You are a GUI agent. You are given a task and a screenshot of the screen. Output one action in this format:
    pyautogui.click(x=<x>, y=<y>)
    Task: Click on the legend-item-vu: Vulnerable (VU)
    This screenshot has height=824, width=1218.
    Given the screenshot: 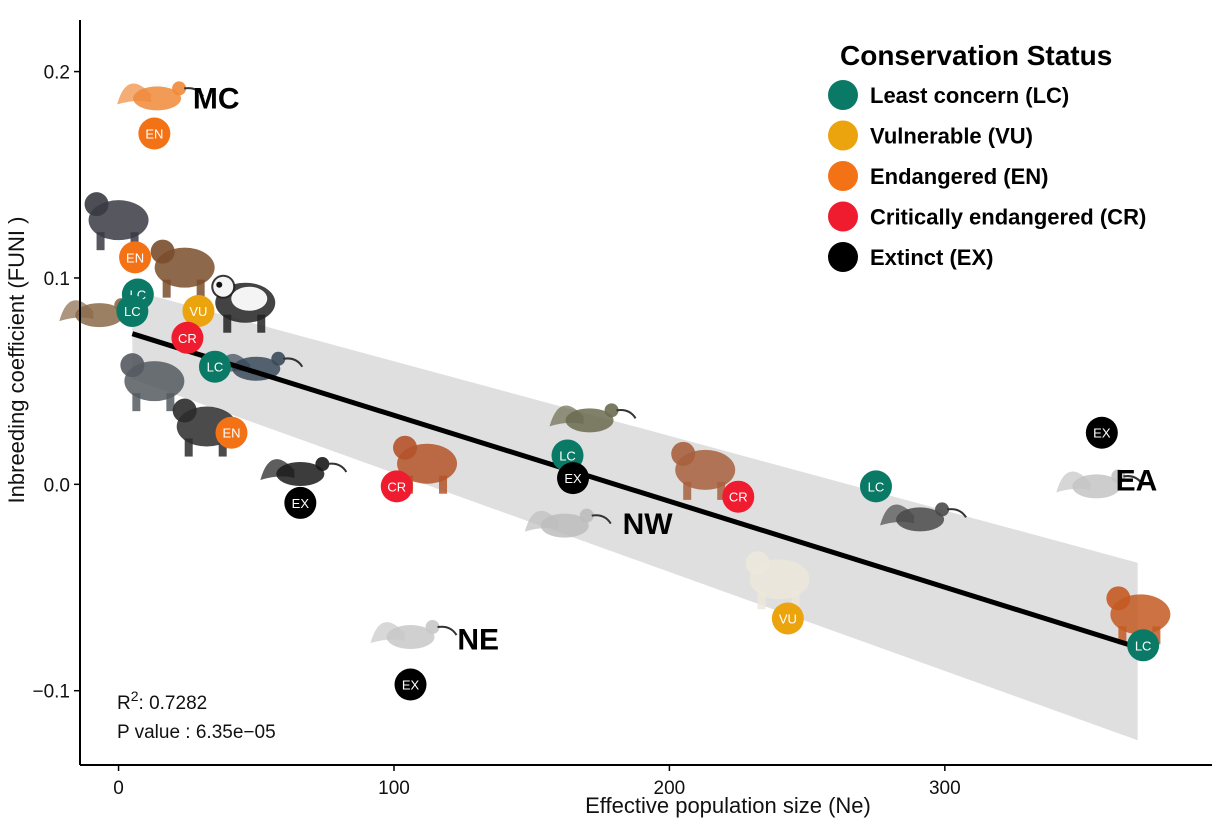 What is the action you would take?
    pyautogui.click(x=930, y=135)
    